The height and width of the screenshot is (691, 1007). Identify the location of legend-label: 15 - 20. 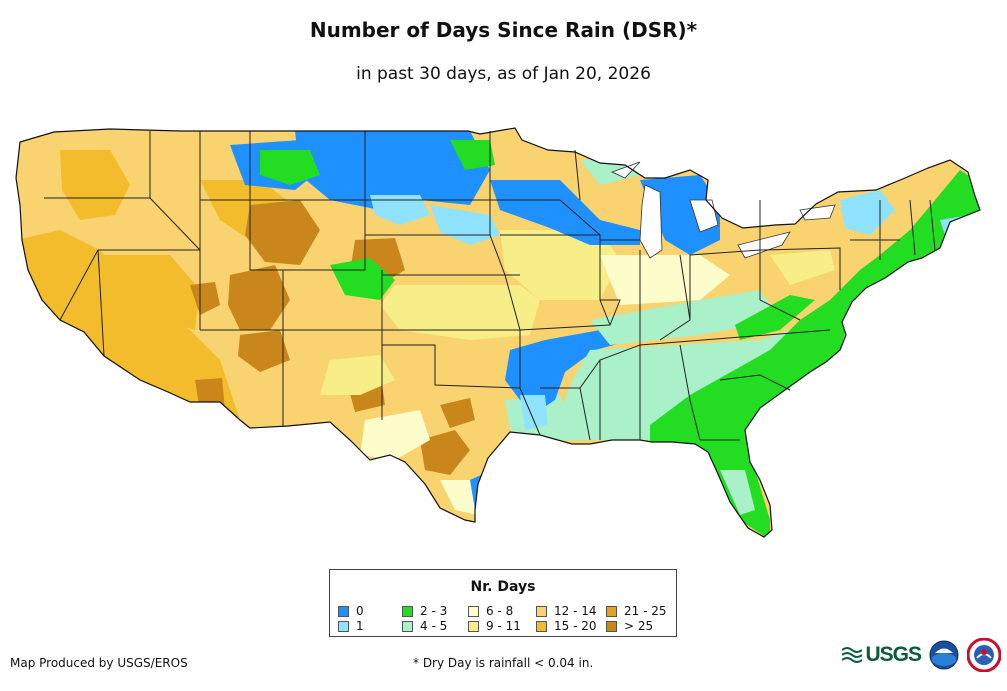
(575, 626).